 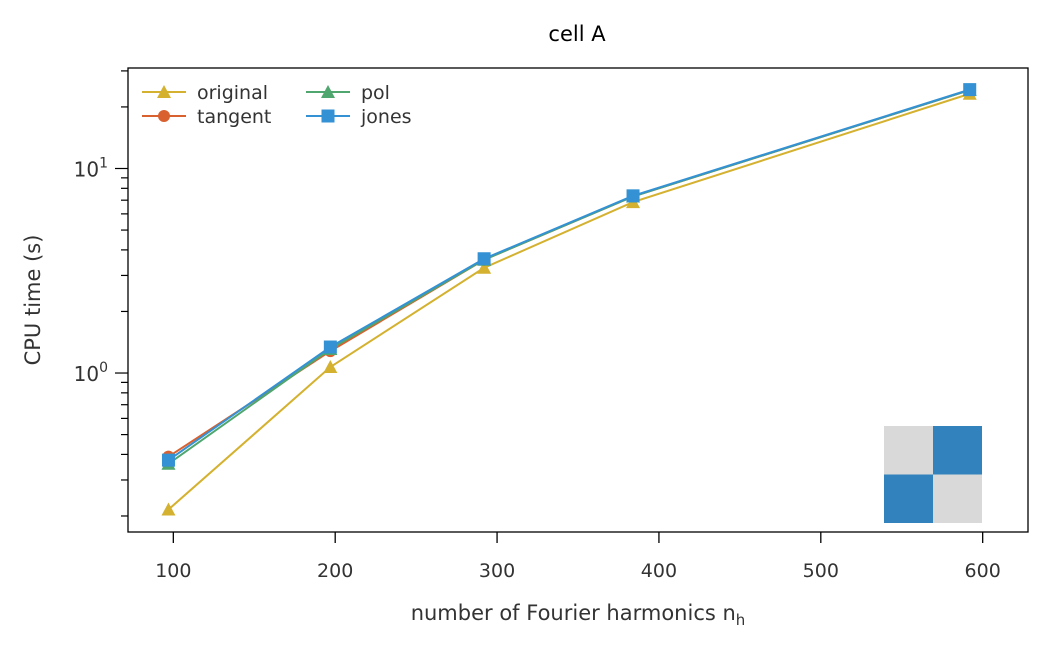 I want to click on legend-label: pol, so click(x=375, y=93).